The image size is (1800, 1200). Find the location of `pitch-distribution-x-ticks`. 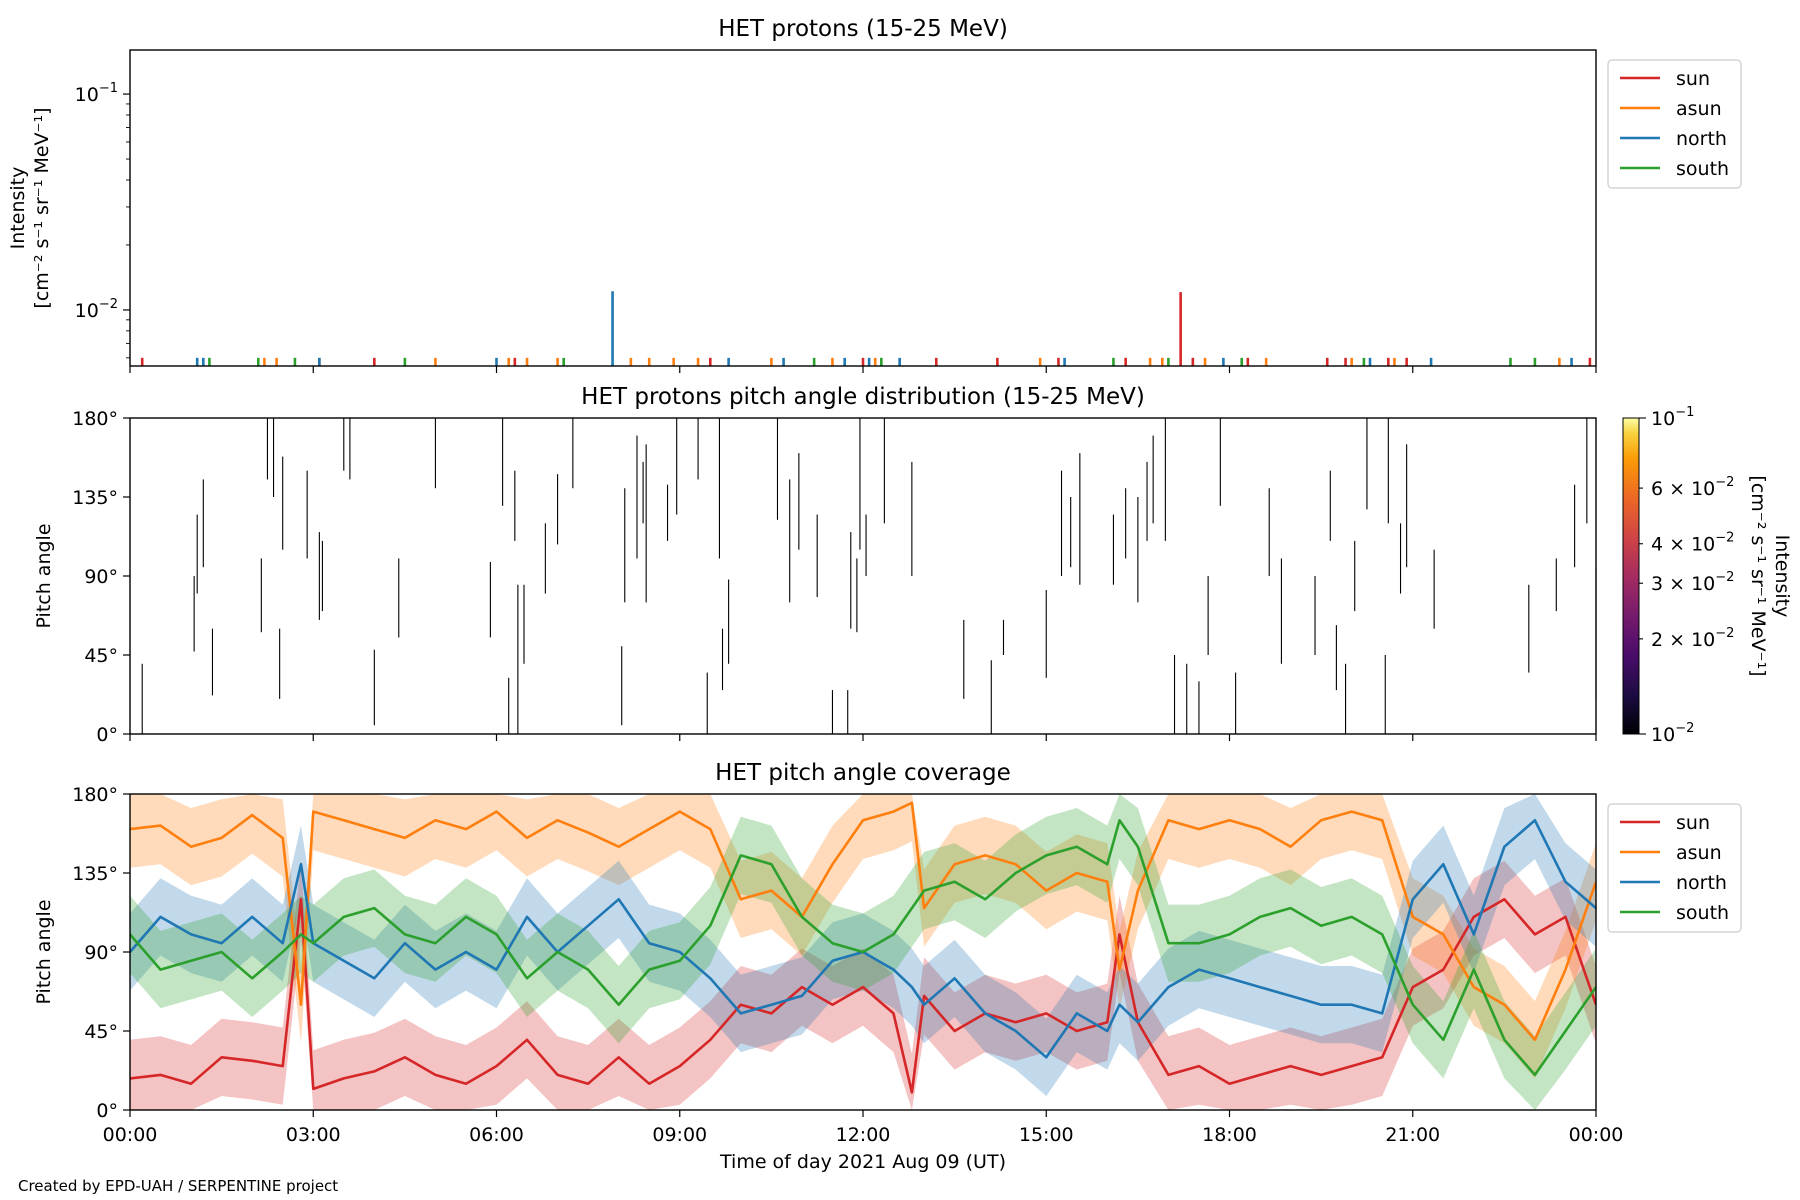

pitch-distribution-x-ticks is located at coordinates (863, 737).